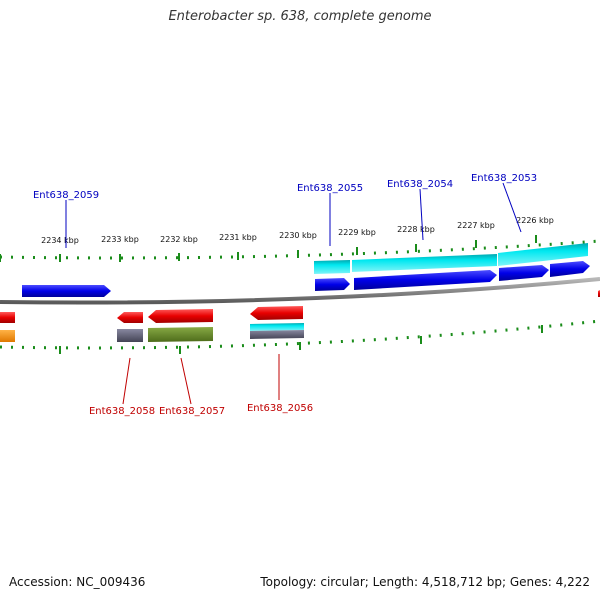  Describe the element at coordinates (276, 313) in the screenshot. I see `gene-arrow-ent638-2056` at that location.